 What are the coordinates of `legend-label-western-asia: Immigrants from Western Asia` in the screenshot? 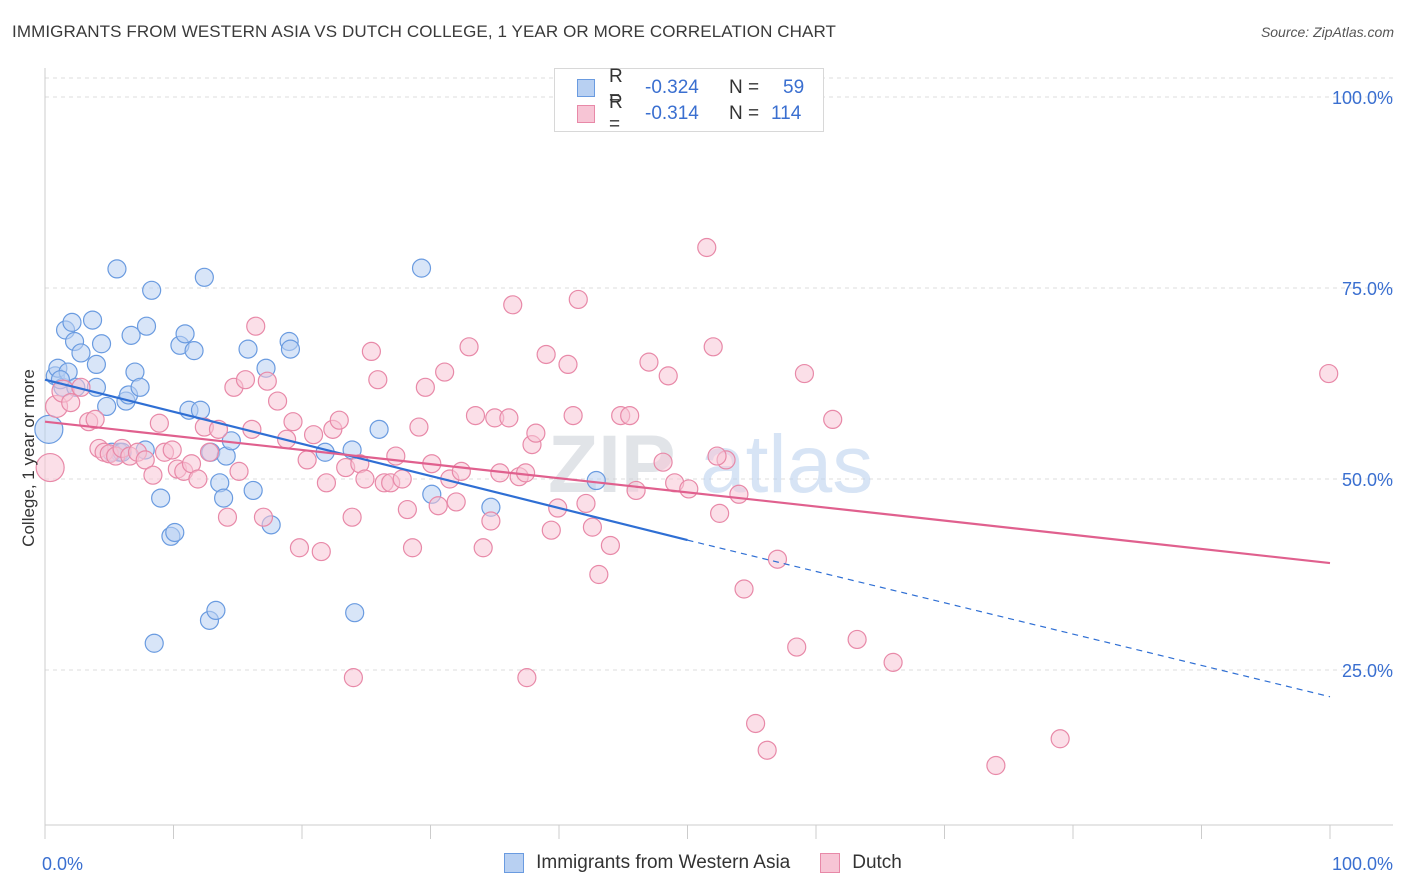 It's located at (663, 862).